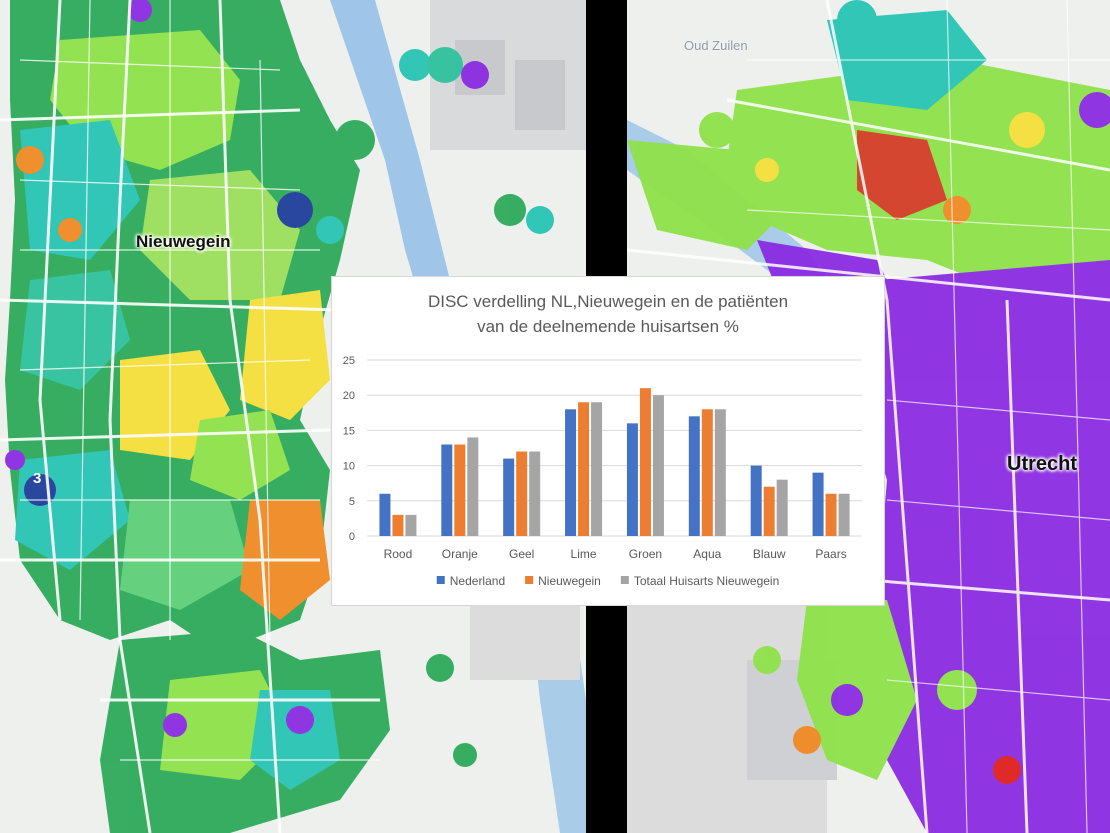 This screenshot has width=1110, height=833. Describe the element at coordinates (37, 478) in the screenshot. I see `map-marker-label: 3` at that location.